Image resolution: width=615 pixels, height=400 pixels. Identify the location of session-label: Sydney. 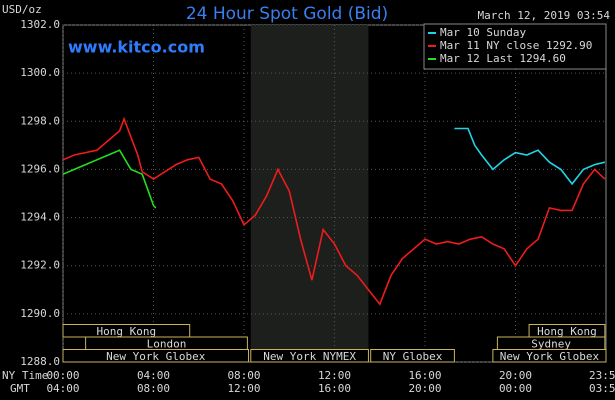
(551, 343).